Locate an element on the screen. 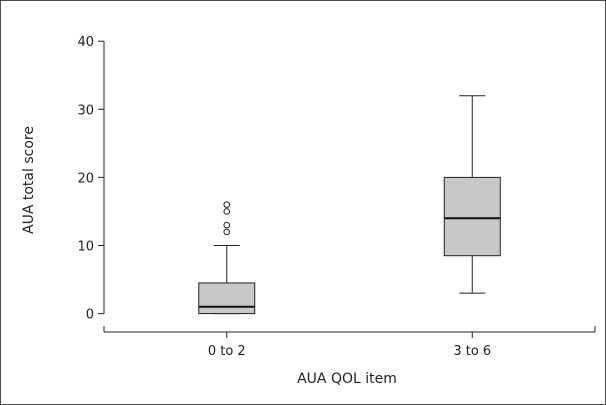  y-tick-label: 40 is located at coordinates (85, 42).